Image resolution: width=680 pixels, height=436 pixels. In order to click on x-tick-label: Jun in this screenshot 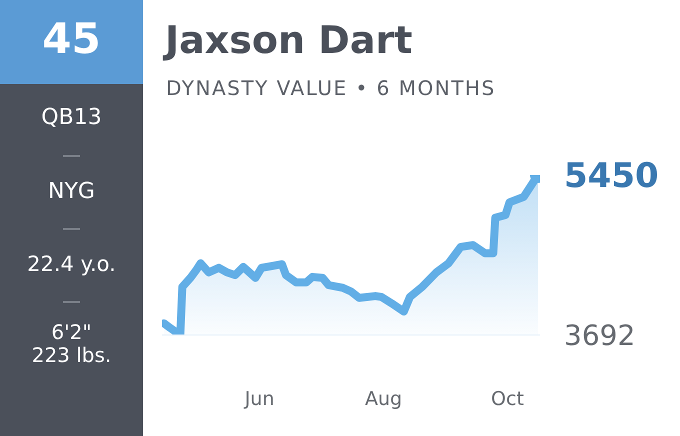, I will do `click(259, 399)`.